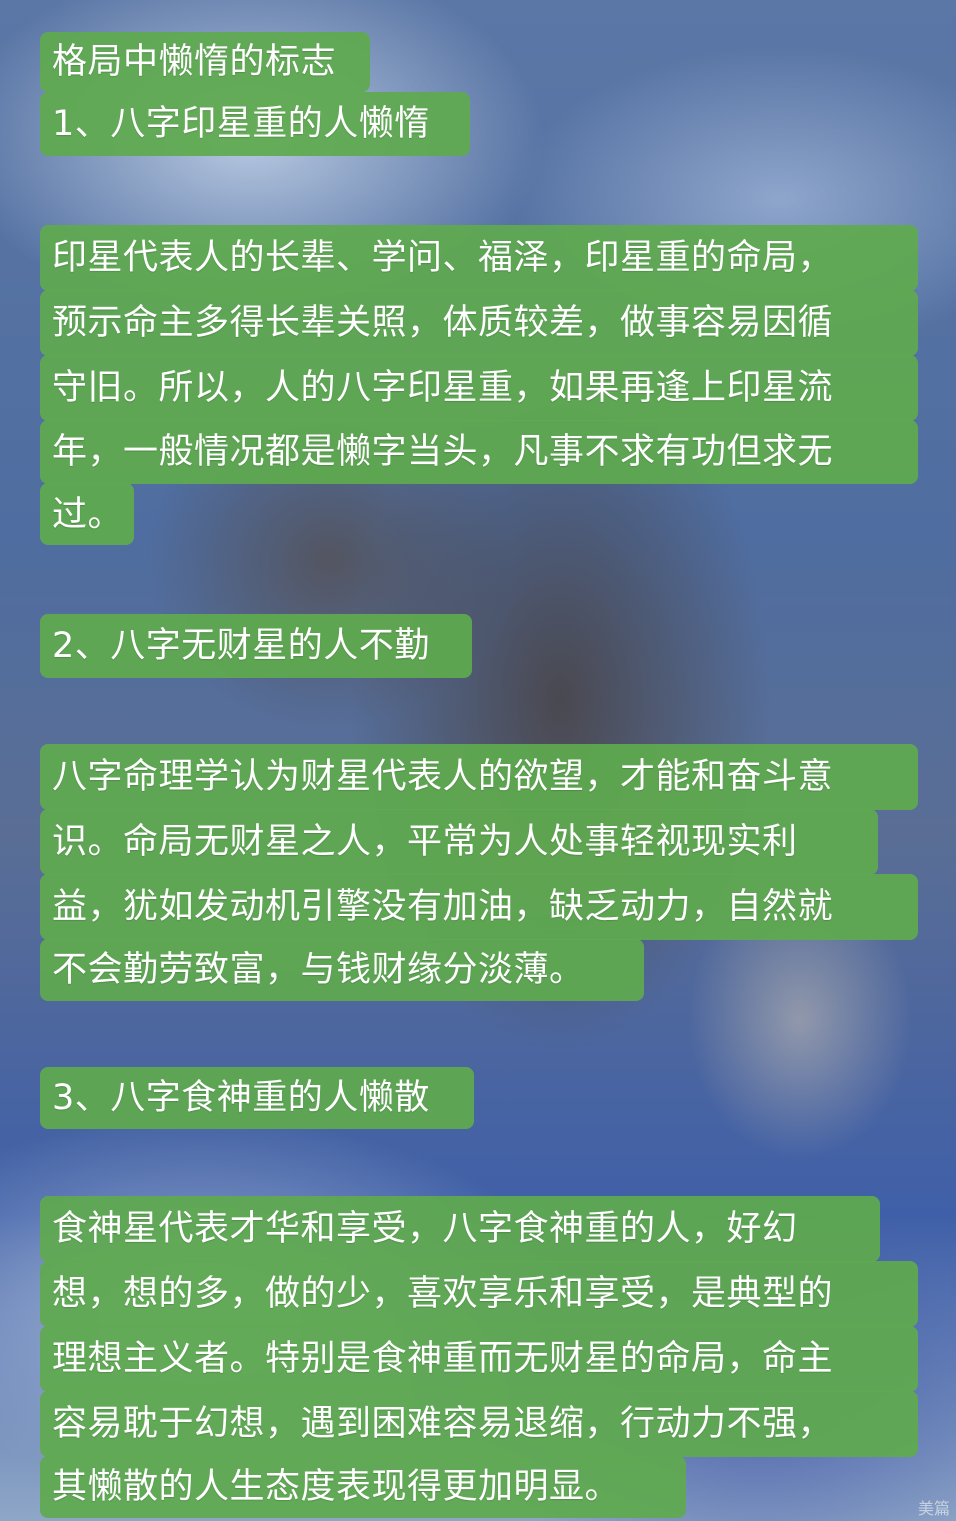 The width and height of the screenshot is (956, 1521). I want to click on paragraph-2-line: 识。命局无财星之人，平常为人处事轻视现实利, so click(425, 842).